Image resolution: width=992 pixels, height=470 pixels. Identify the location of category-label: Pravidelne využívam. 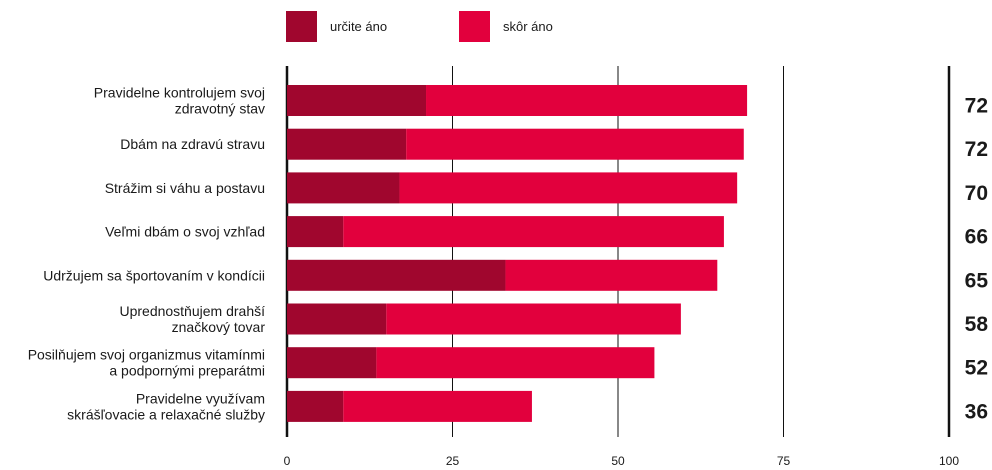
(200, 398).